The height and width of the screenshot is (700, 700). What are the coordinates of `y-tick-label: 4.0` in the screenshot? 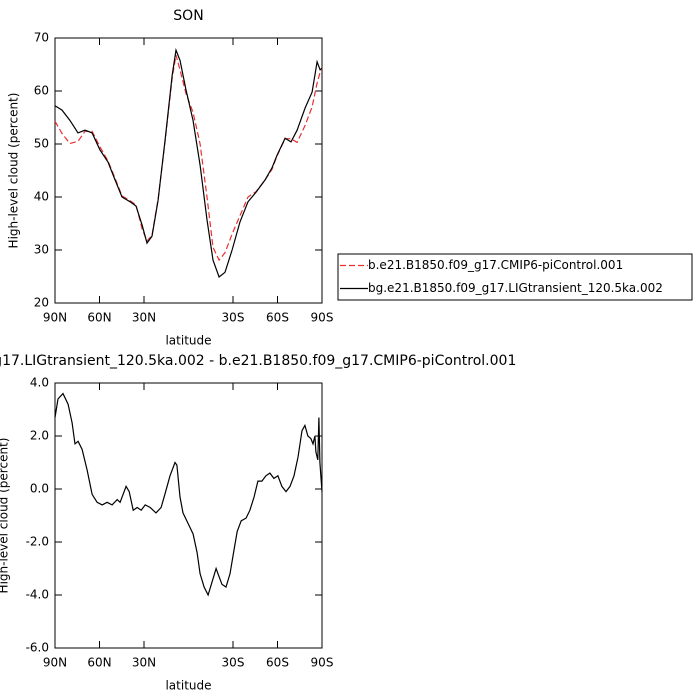 It's located at (39, 383).